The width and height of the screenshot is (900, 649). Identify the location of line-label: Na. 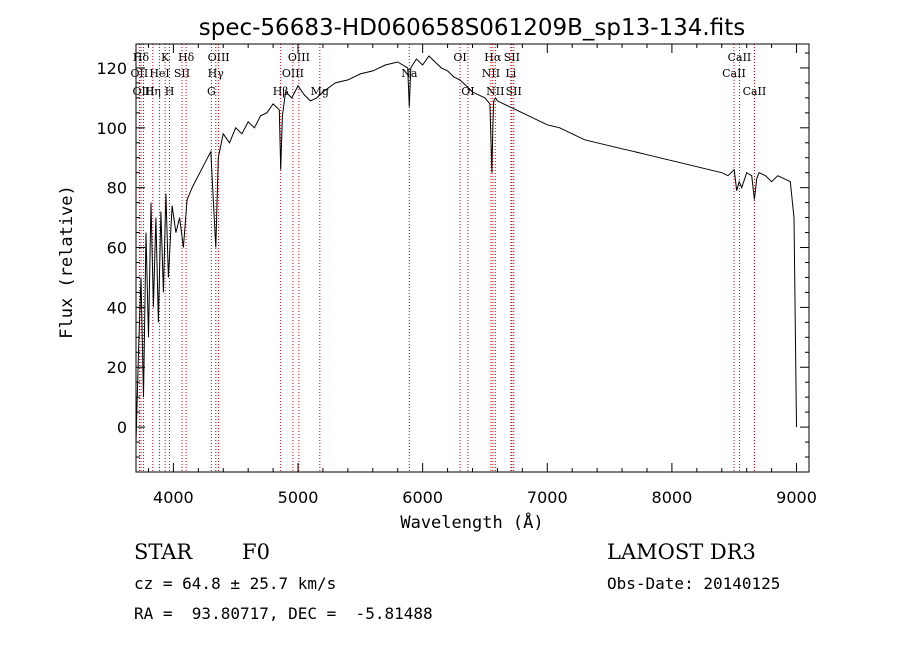
(409, 73).